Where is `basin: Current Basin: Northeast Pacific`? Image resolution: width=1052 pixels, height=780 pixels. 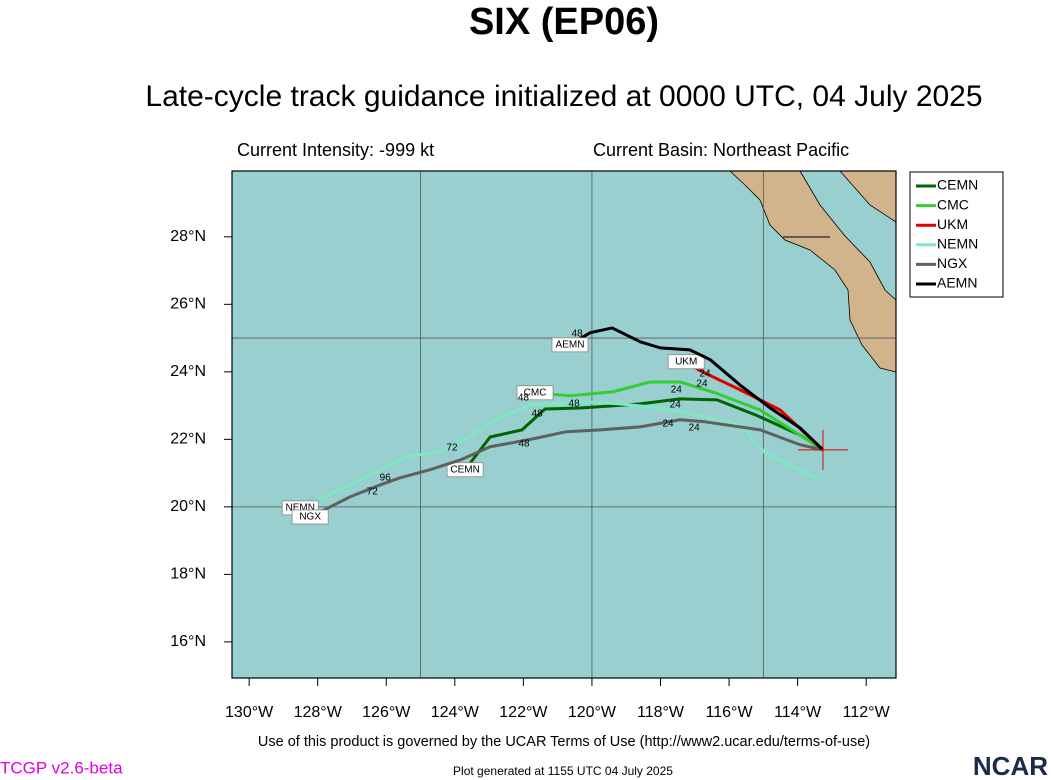 basin: Current Basin: Northeast Pacific is located at coordinates (721, 150).